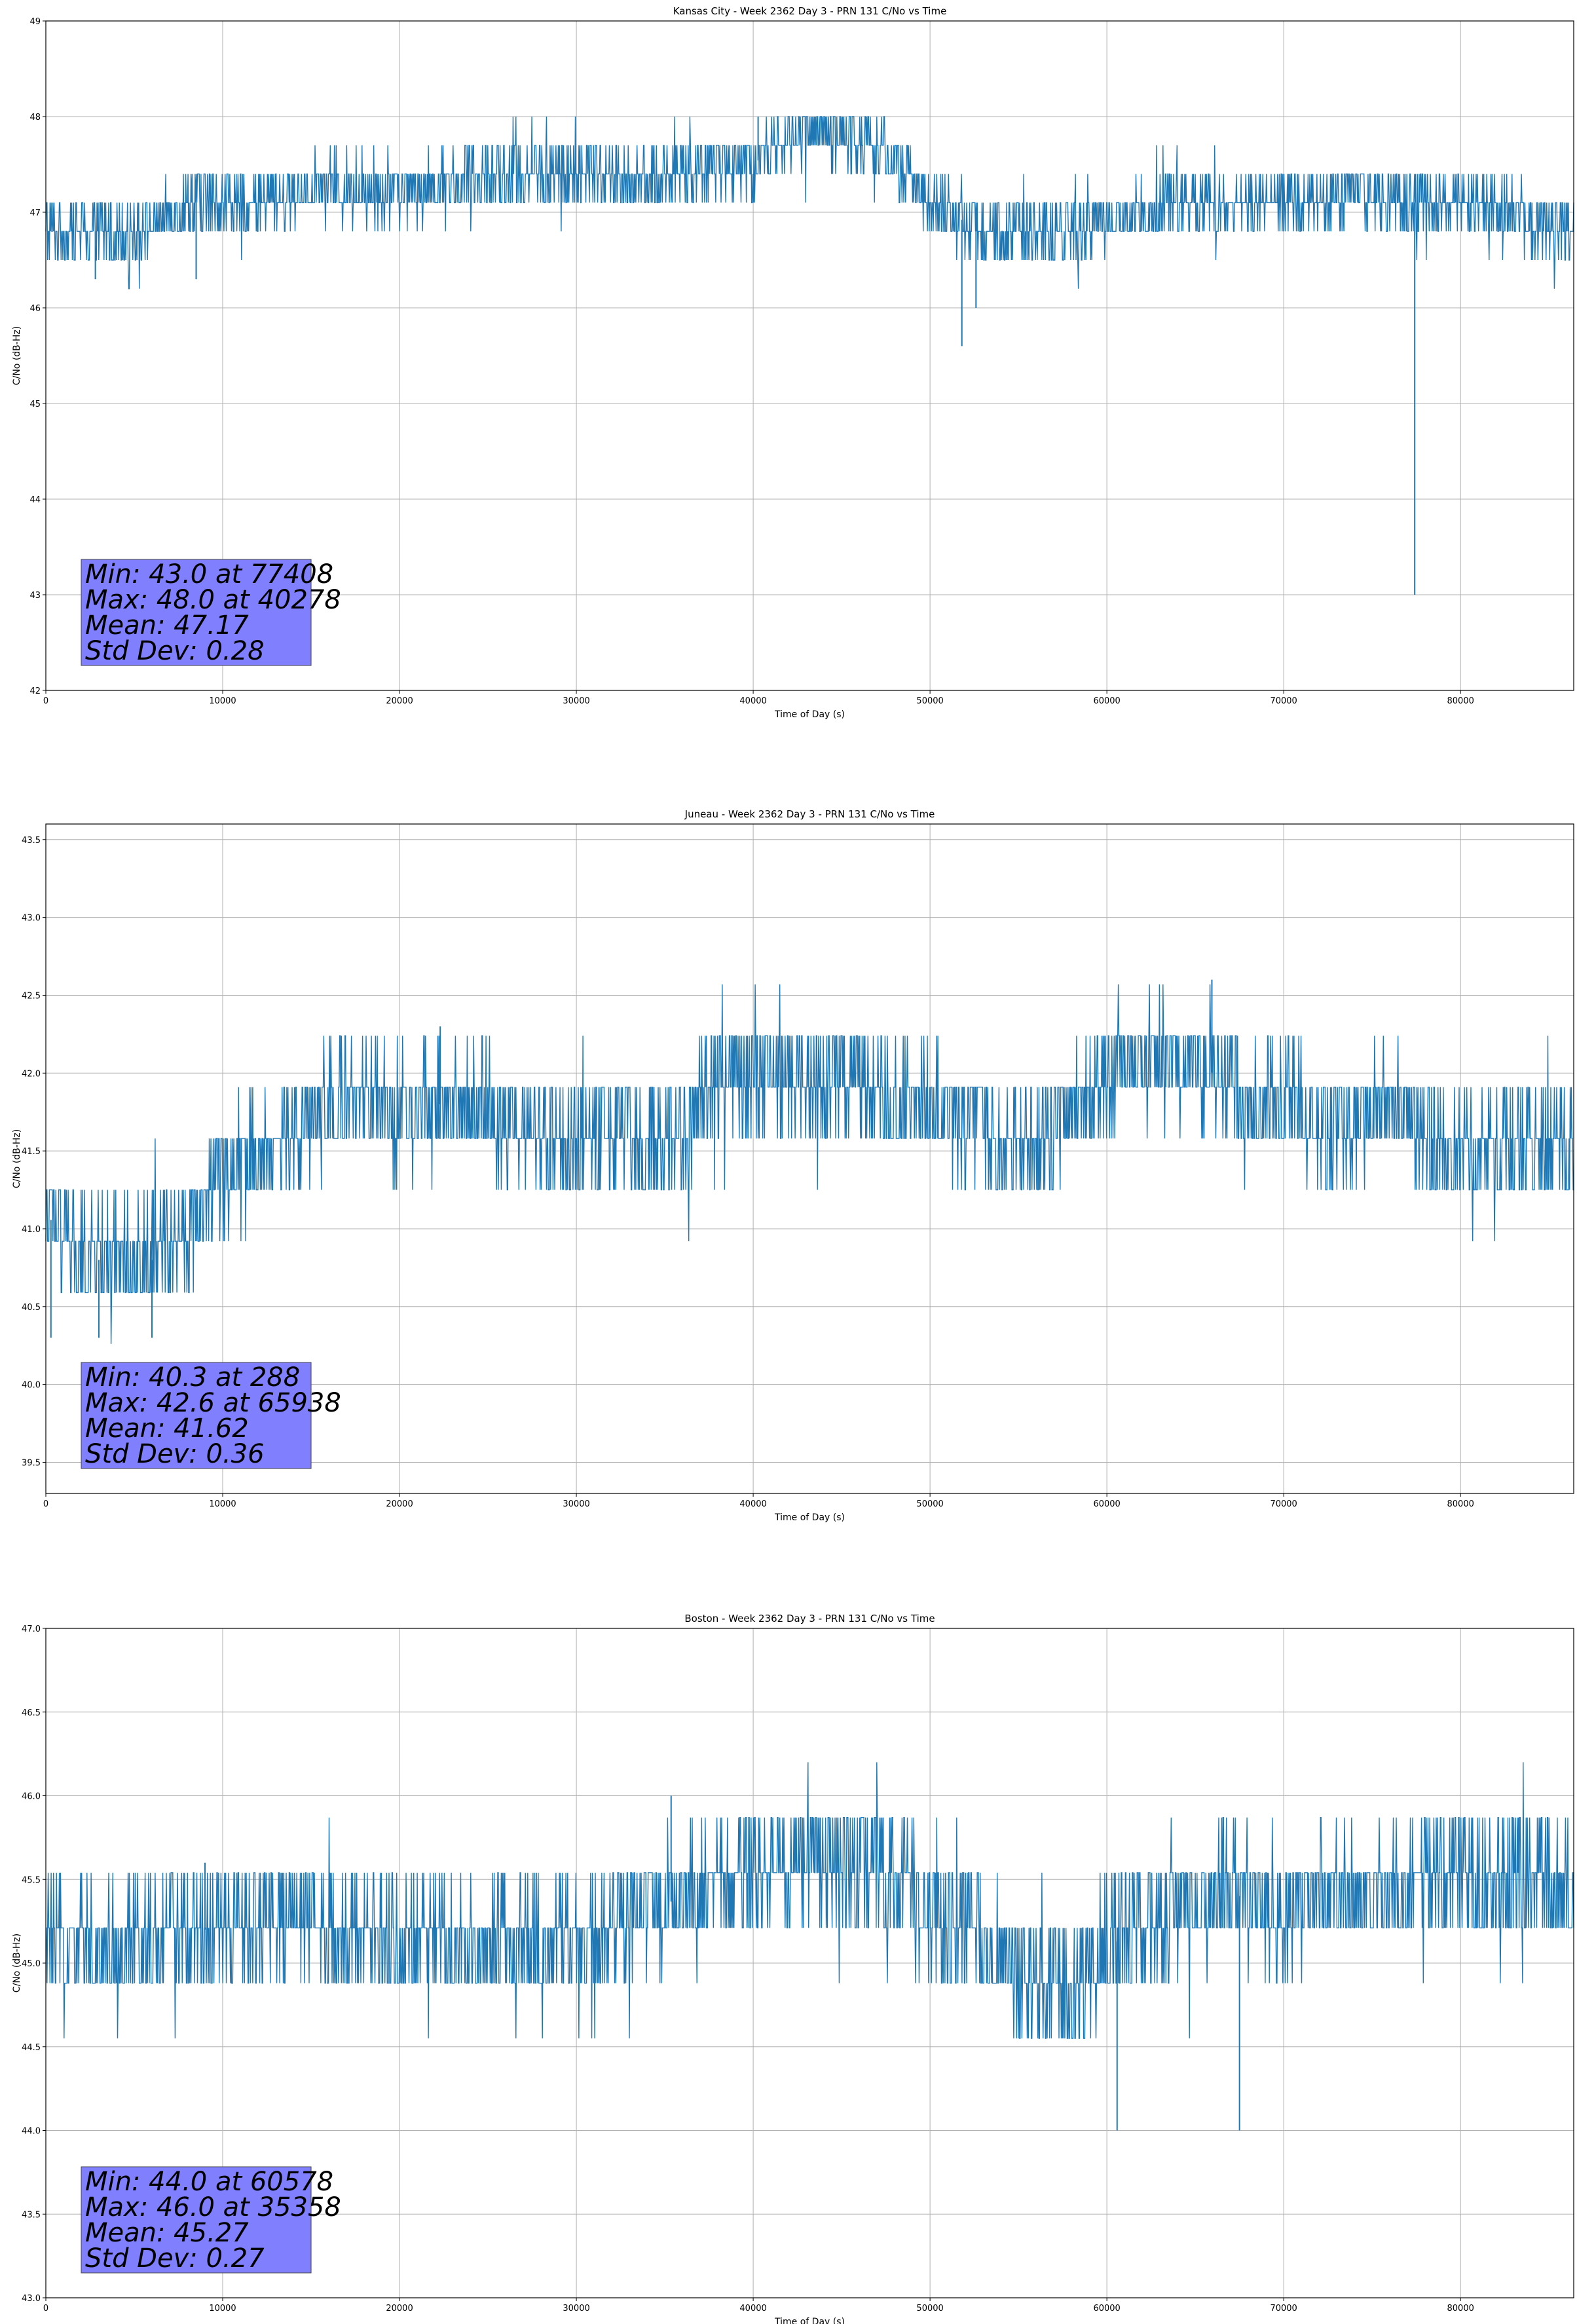 Image resolution: width=1577 pixels, height=2324 pixels. I want to click on y-tick-label: 42.0, so click(31, 1074).